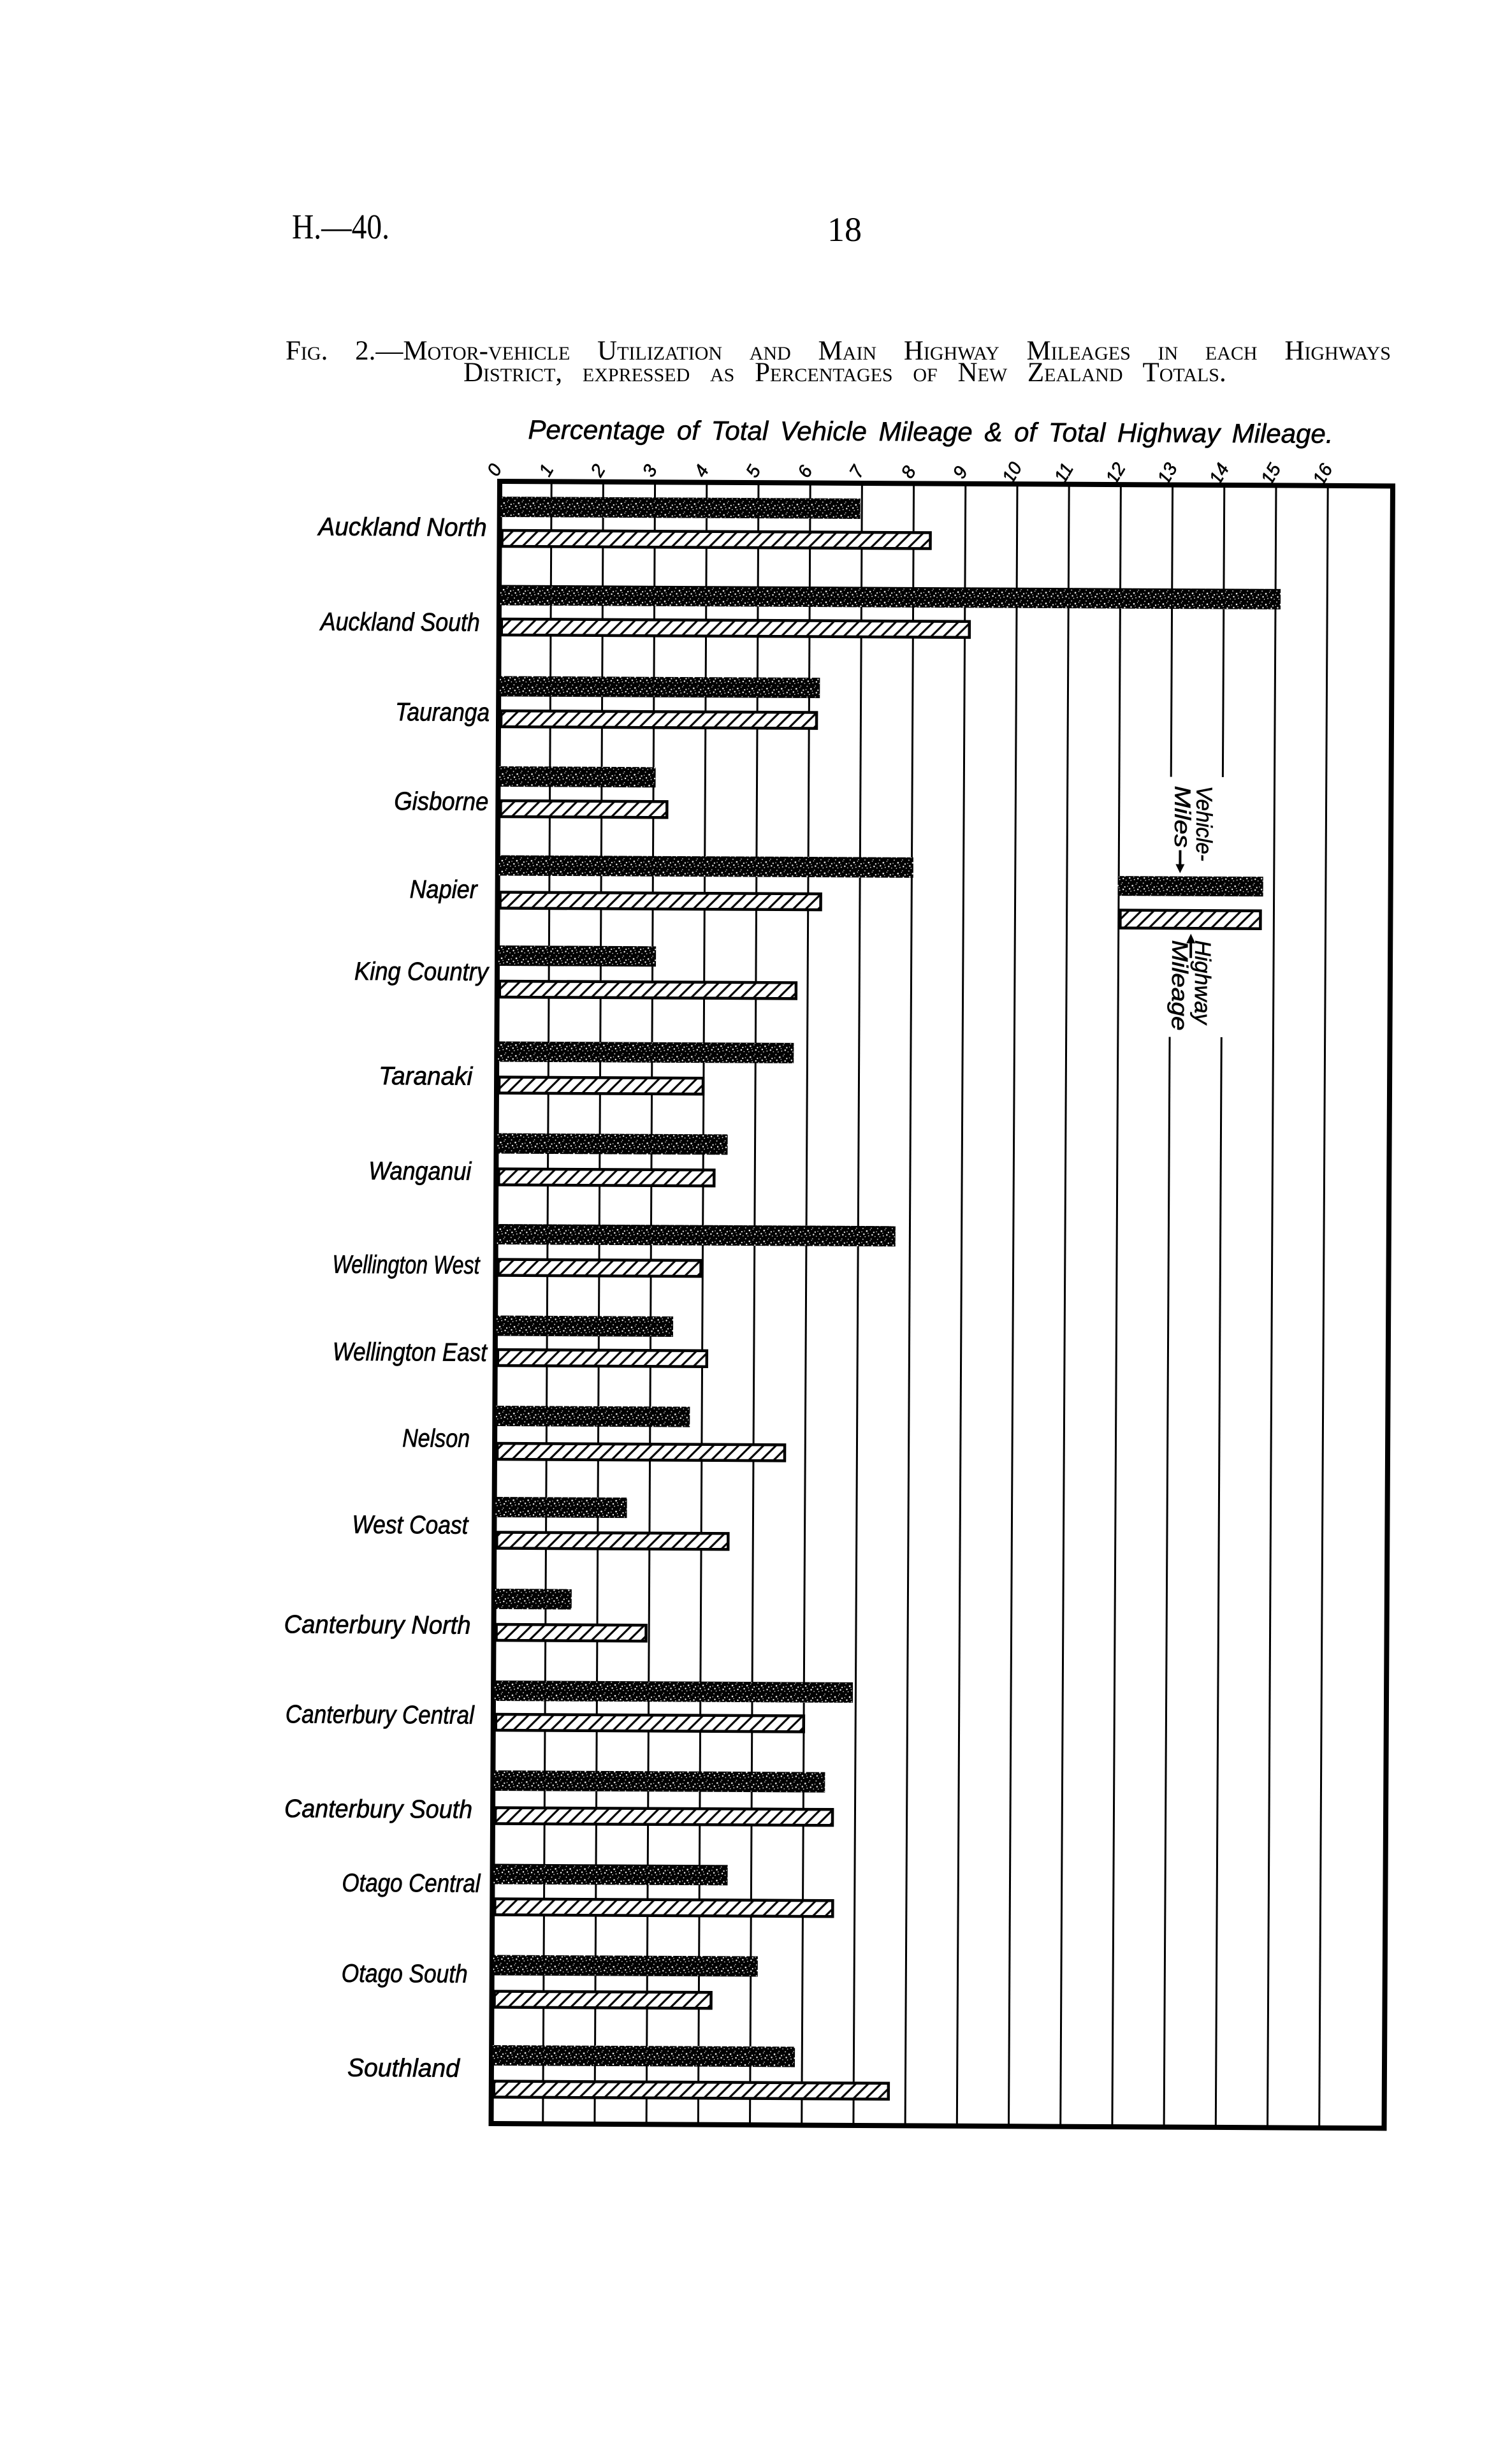 The image size is (1489, 2464). What do you see at coordinates (422, 972) in the screenshot?
I see `svg-text: King Country` at bounding box center [422, 972].